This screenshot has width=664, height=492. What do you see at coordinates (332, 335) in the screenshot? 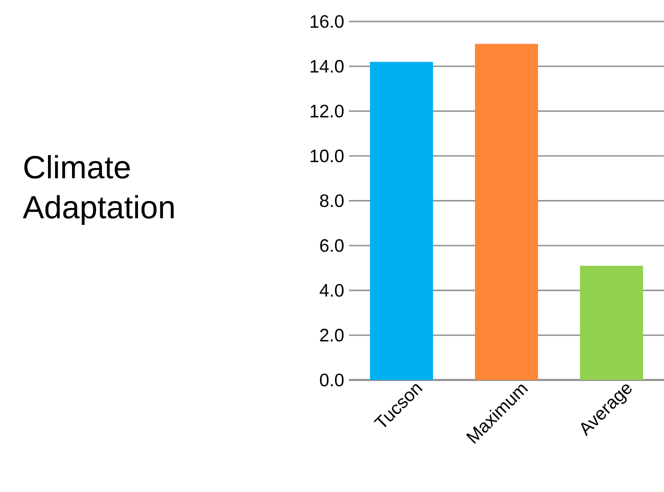
I see `y-tick-label: 2.0` at bounding box center [332, 335].